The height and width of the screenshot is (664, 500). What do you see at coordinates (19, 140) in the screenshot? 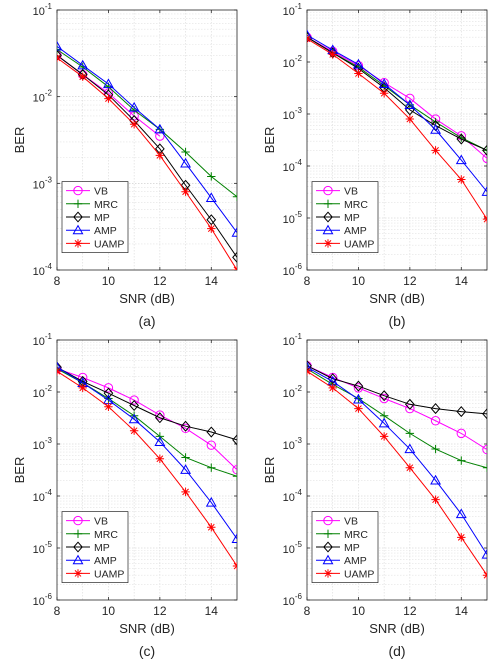
I see `y-axis-label: BER` at bounding box center [19, 140].